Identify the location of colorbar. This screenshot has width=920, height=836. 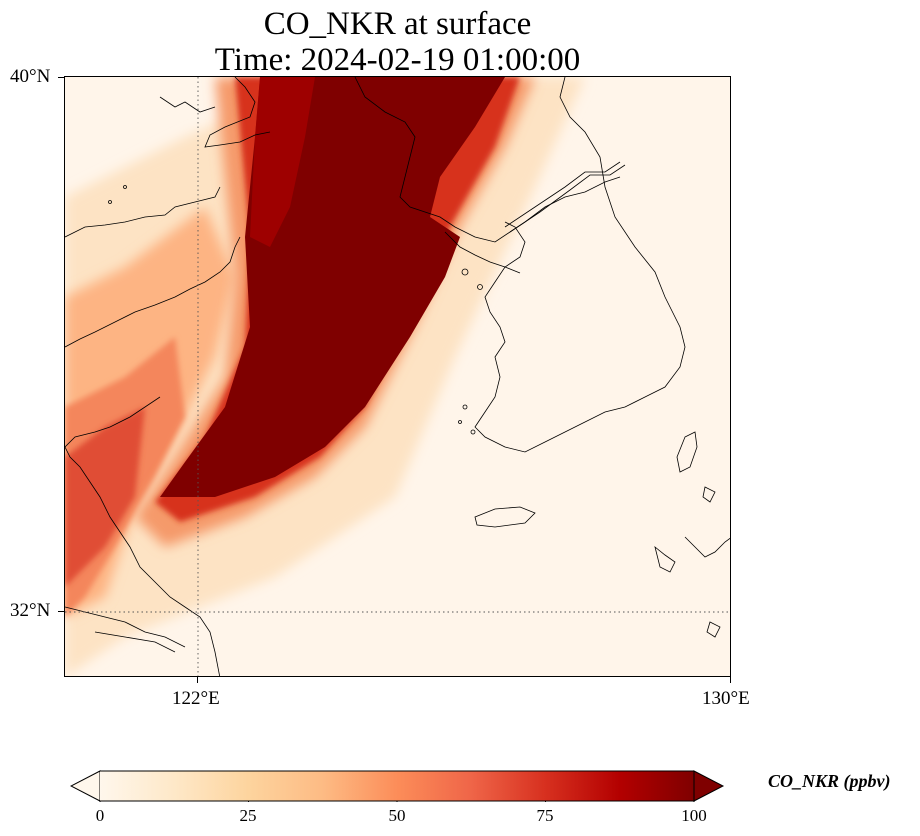
(397, 788).